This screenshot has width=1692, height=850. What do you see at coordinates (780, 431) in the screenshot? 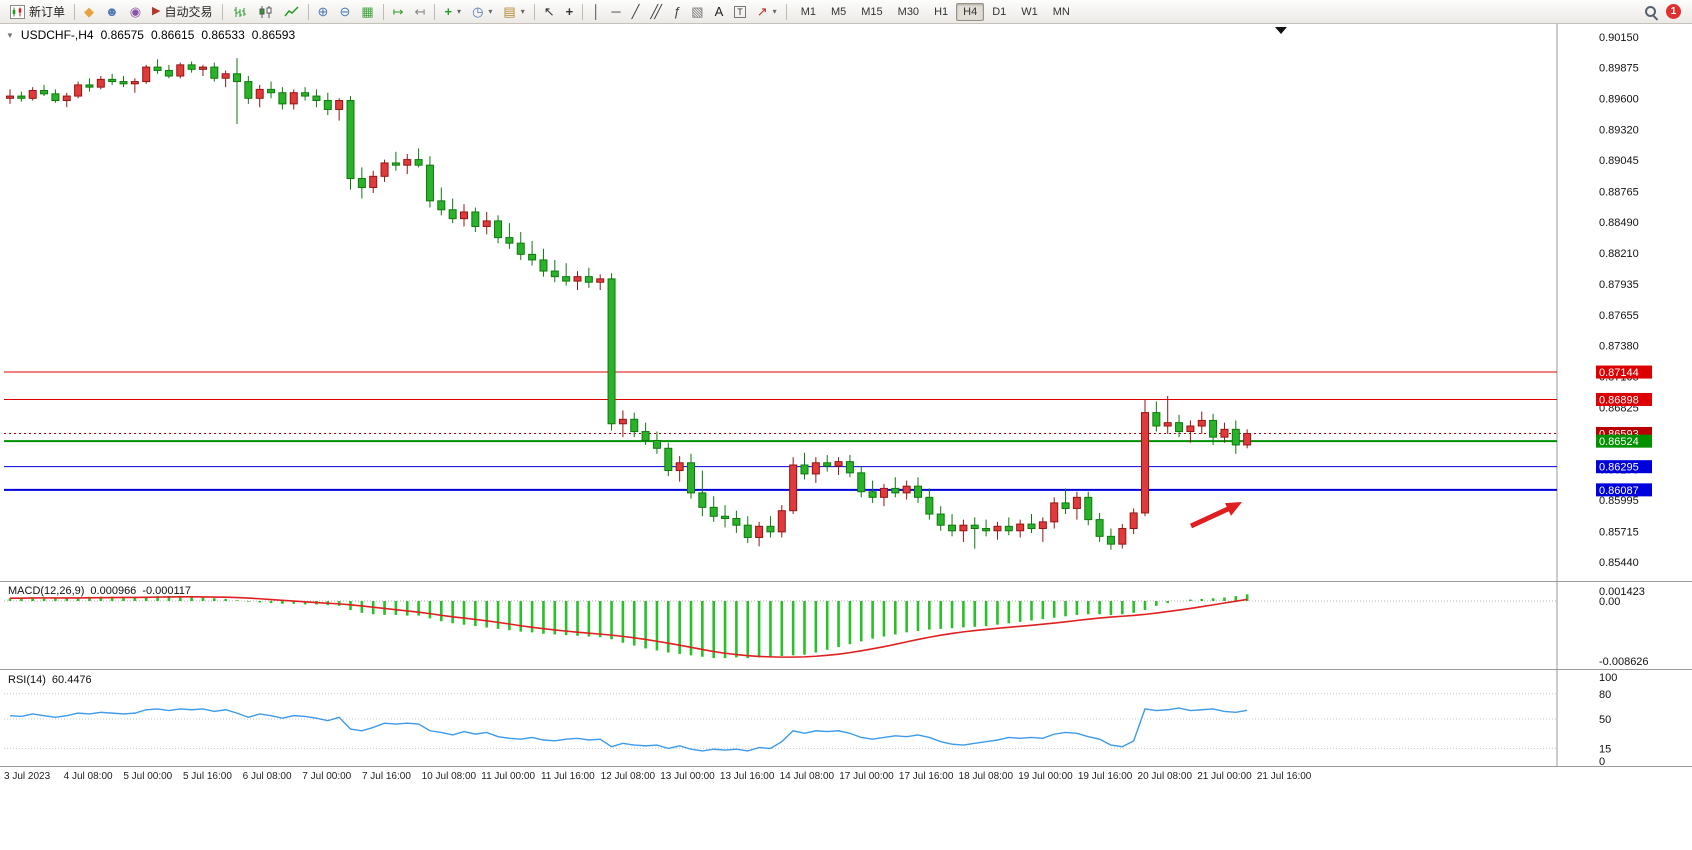
I see `horizontal-lines` at bounding box center [780, 431].